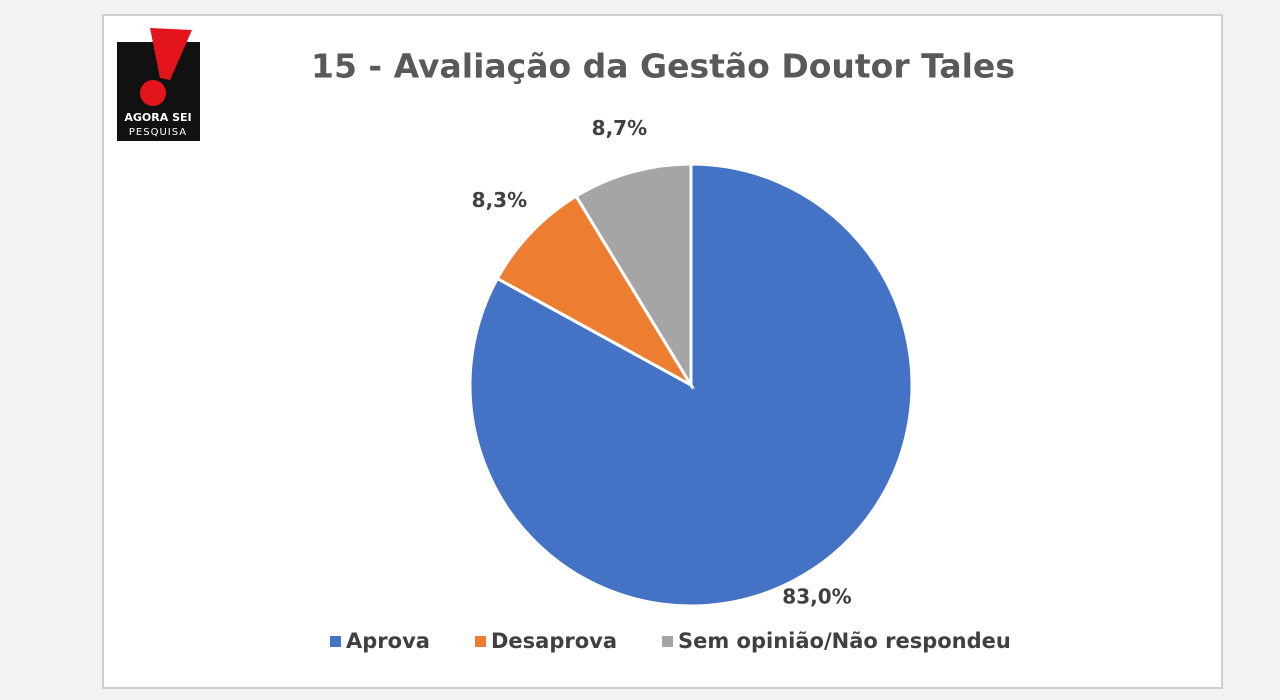 The image size is (1280, 700). I want to click on logo: AGORA SEI PESQUISA, so click(158, 84).